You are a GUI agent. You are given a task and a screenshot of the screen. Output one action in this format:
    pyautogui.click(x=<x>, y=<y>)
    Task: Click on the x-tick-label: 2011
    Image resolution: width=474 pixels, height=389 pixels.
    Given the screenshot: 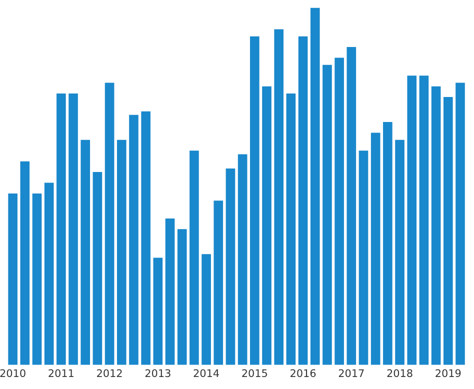 What is the action you would take?
    pyautogui.click(x=61, y=373)
    